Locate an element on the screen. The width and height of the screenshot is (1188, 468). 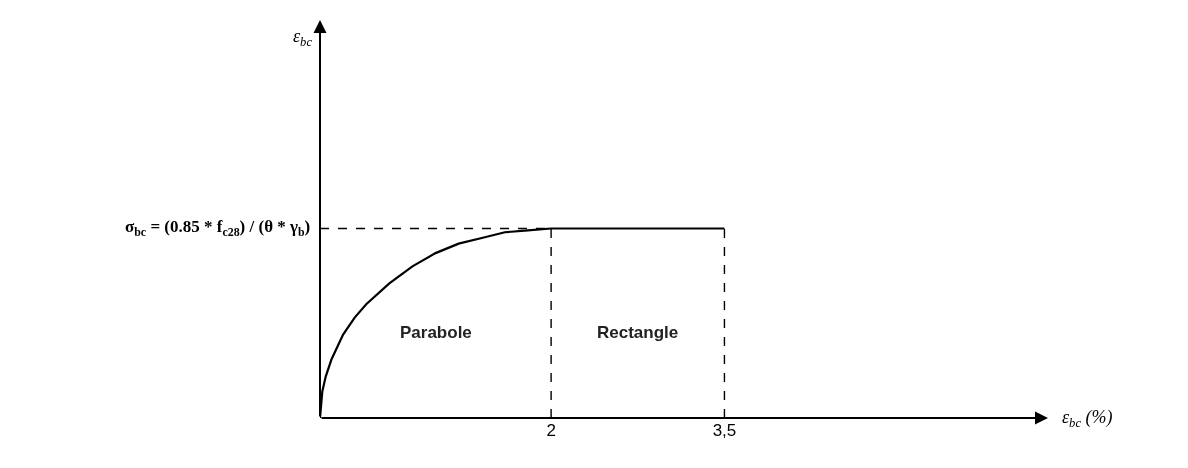
ref-line-label: σ$_{bc}$ = (0.85 * f$_{c28}$) / (θ * γ$_{b}$) is located at coordinates (218, 228).